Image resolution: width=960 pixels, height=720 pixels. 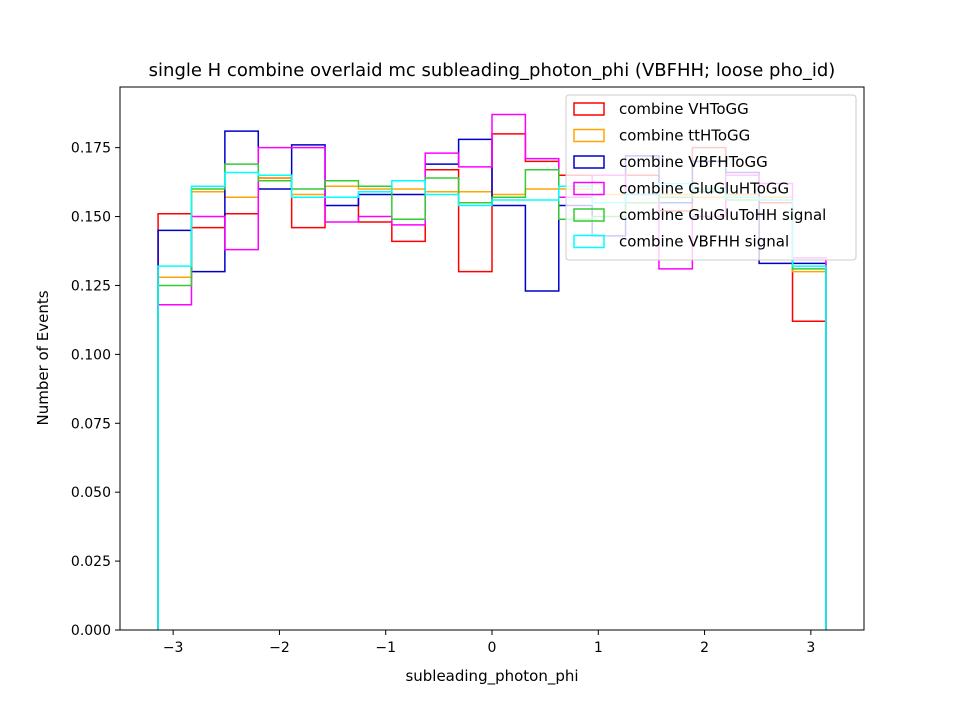 I want to click on legend-label: combine GluGluToHH signal, so click(x=722, y=215).